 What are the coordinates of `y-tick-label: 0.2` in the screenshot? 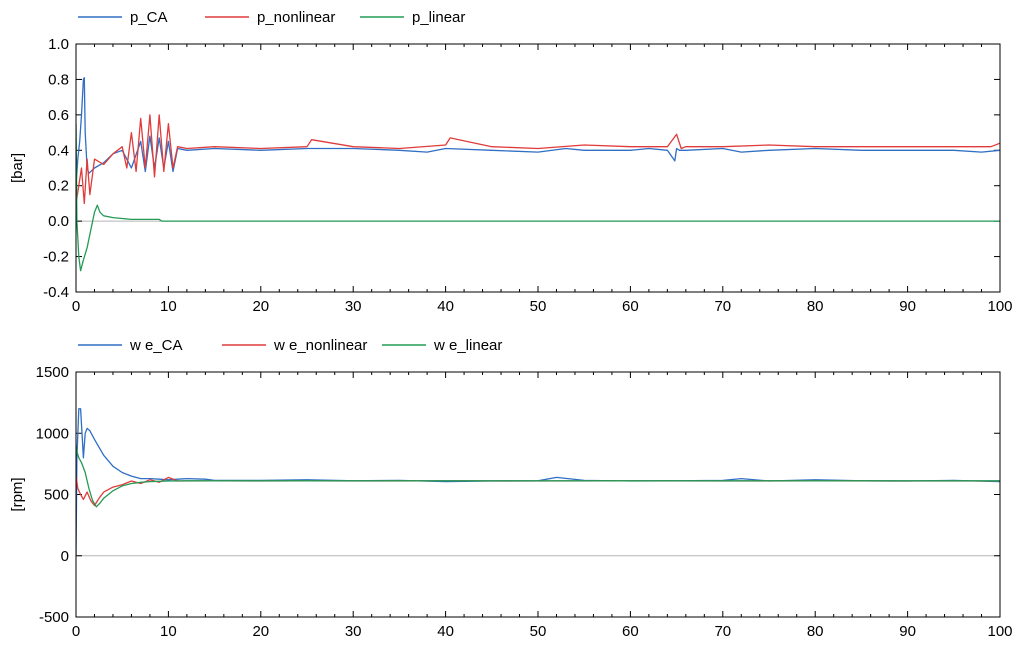 It's located at (58, 186).